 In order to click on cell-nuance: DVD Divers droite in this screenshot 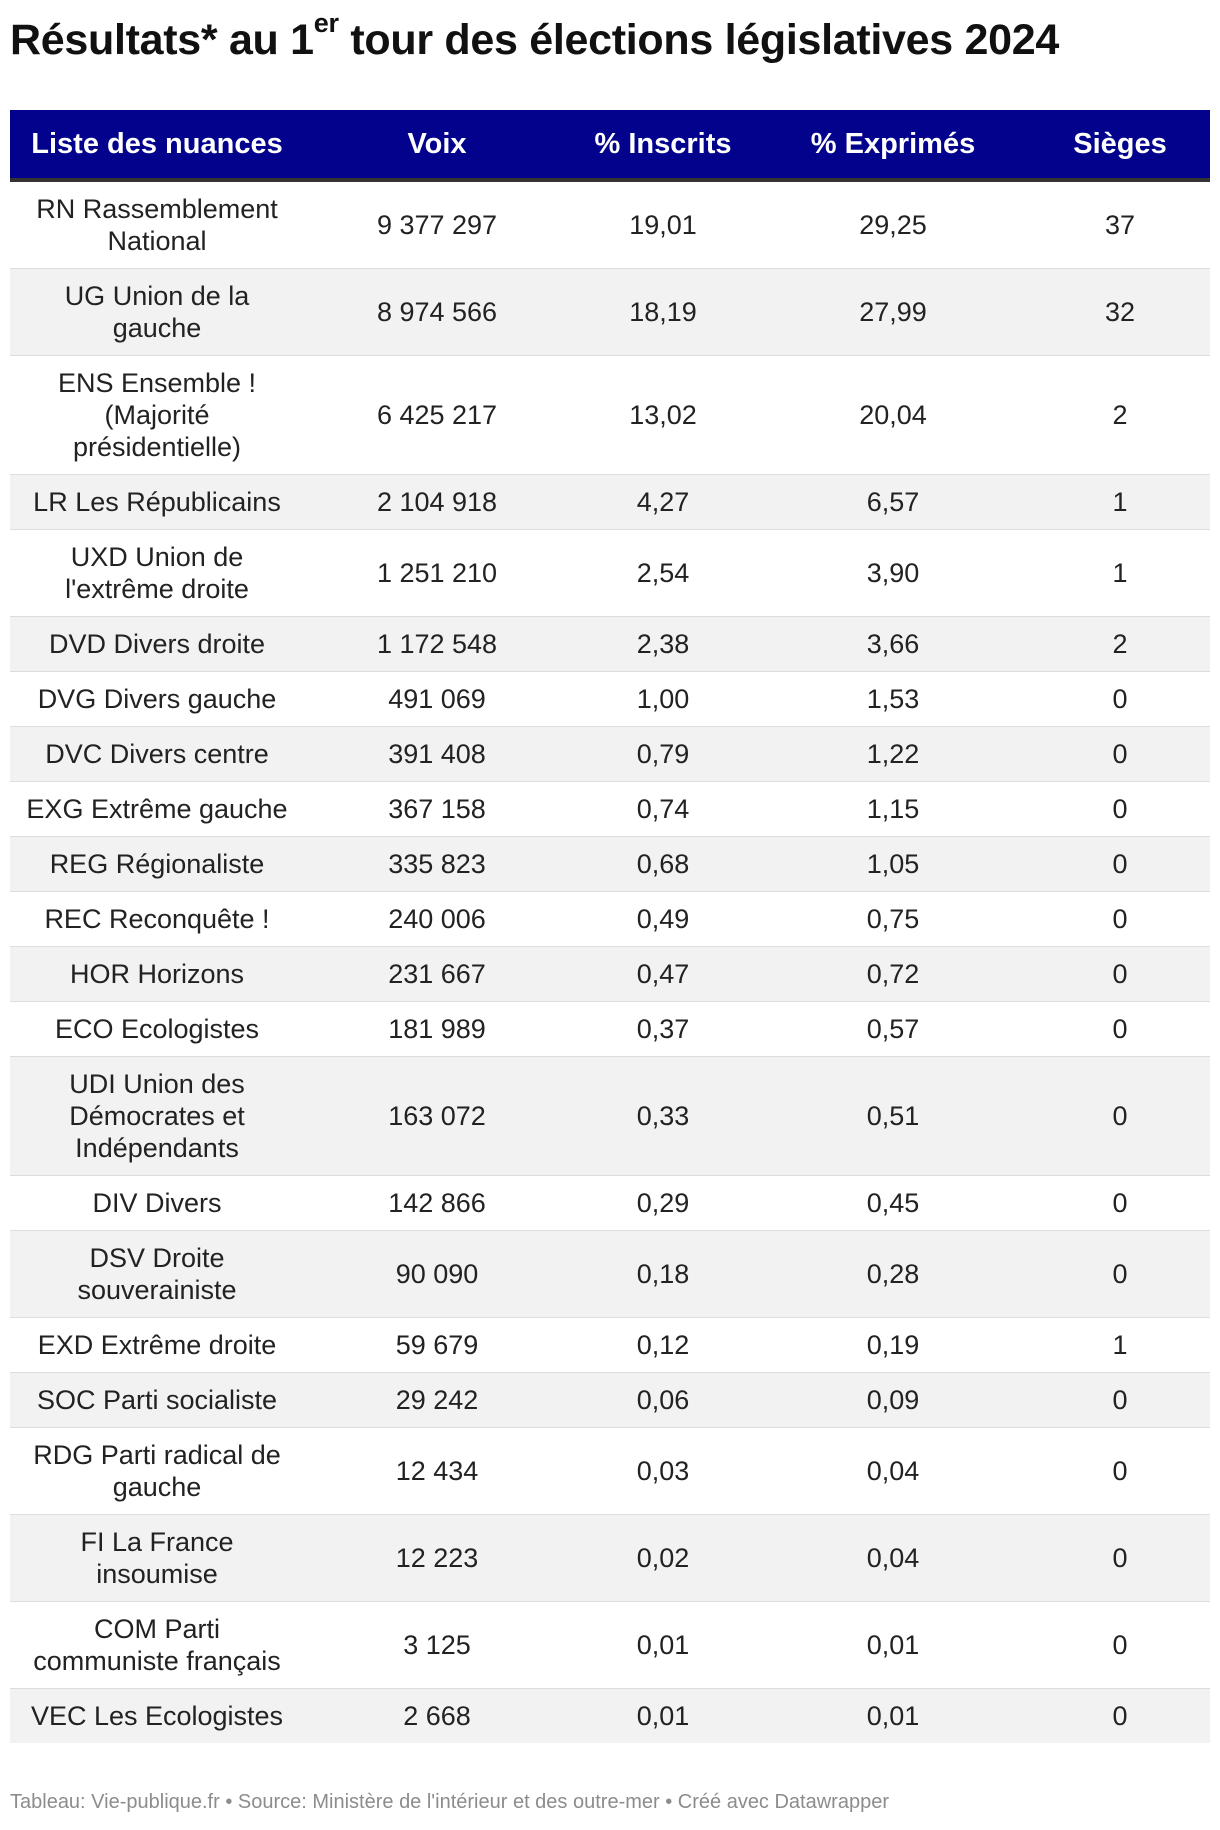, I will do `click(157, 644)`.